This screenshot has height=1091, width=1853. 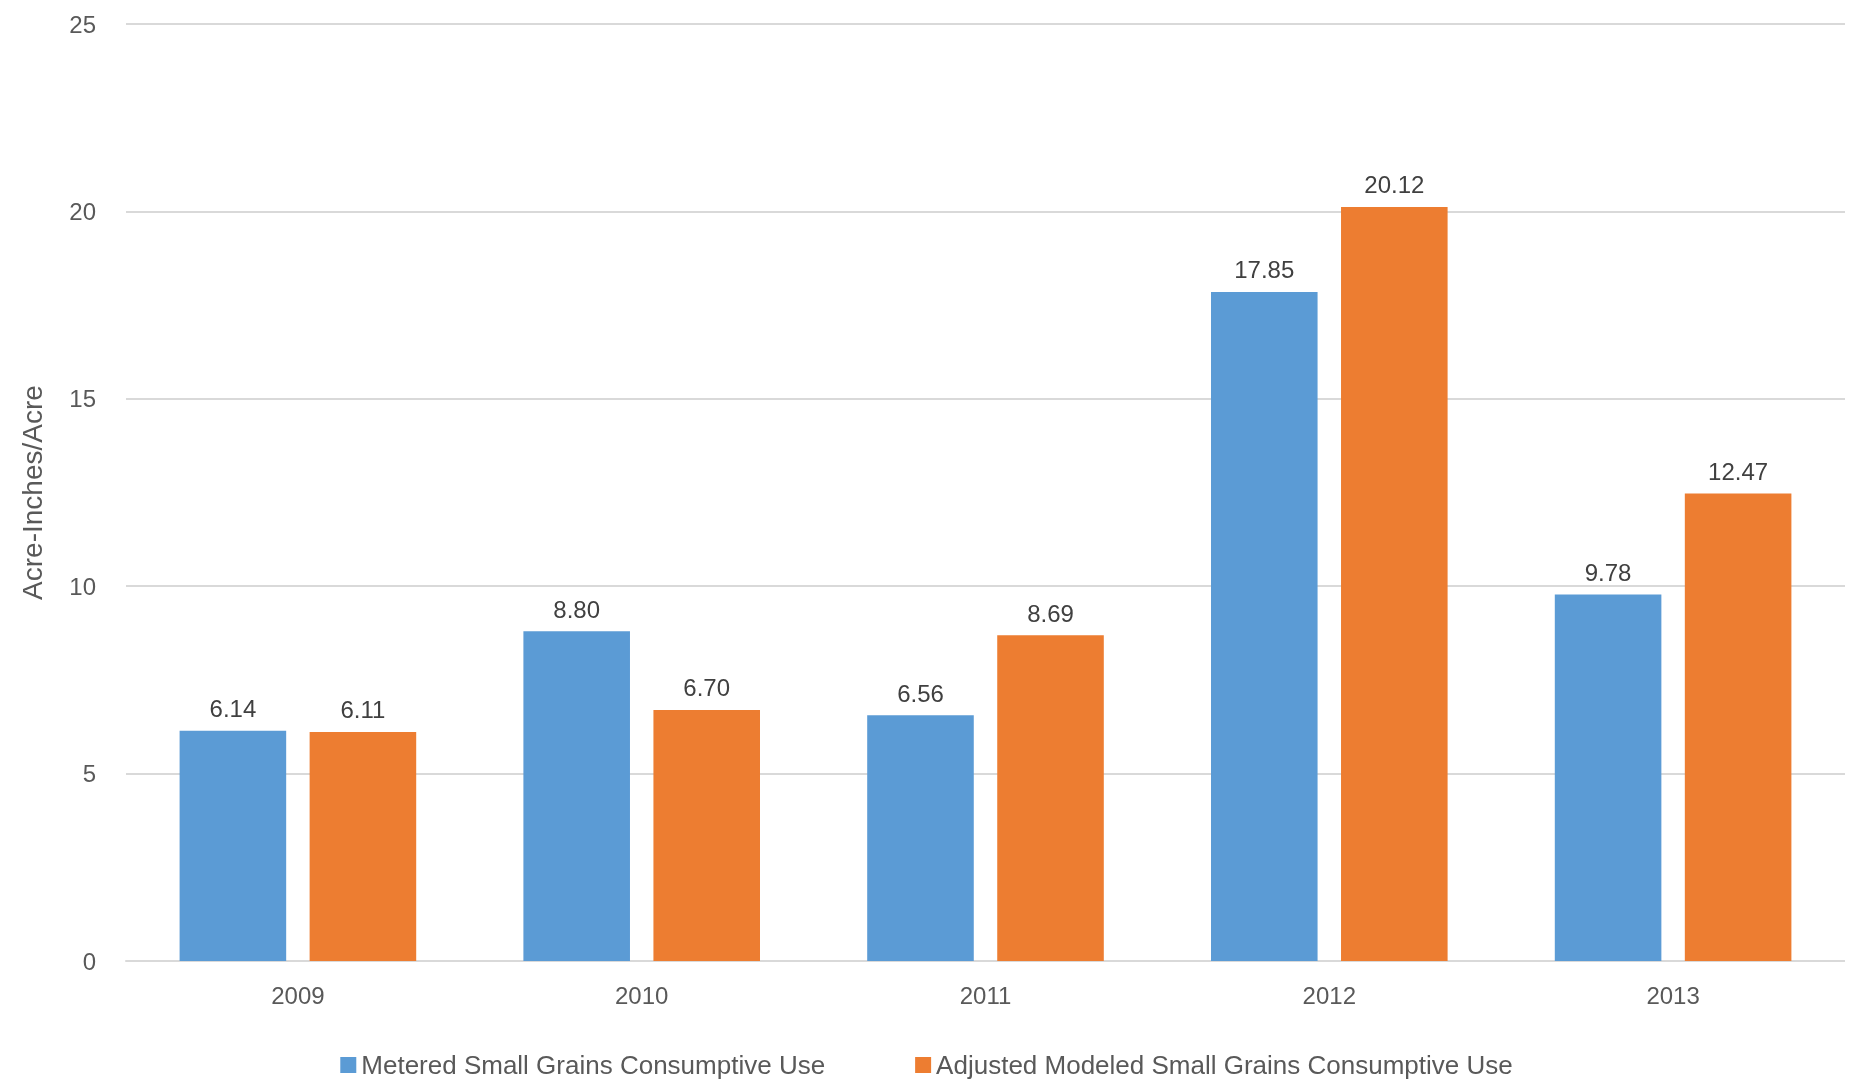 I want to click on data-label: 6.70, so click(x=707, y=688).